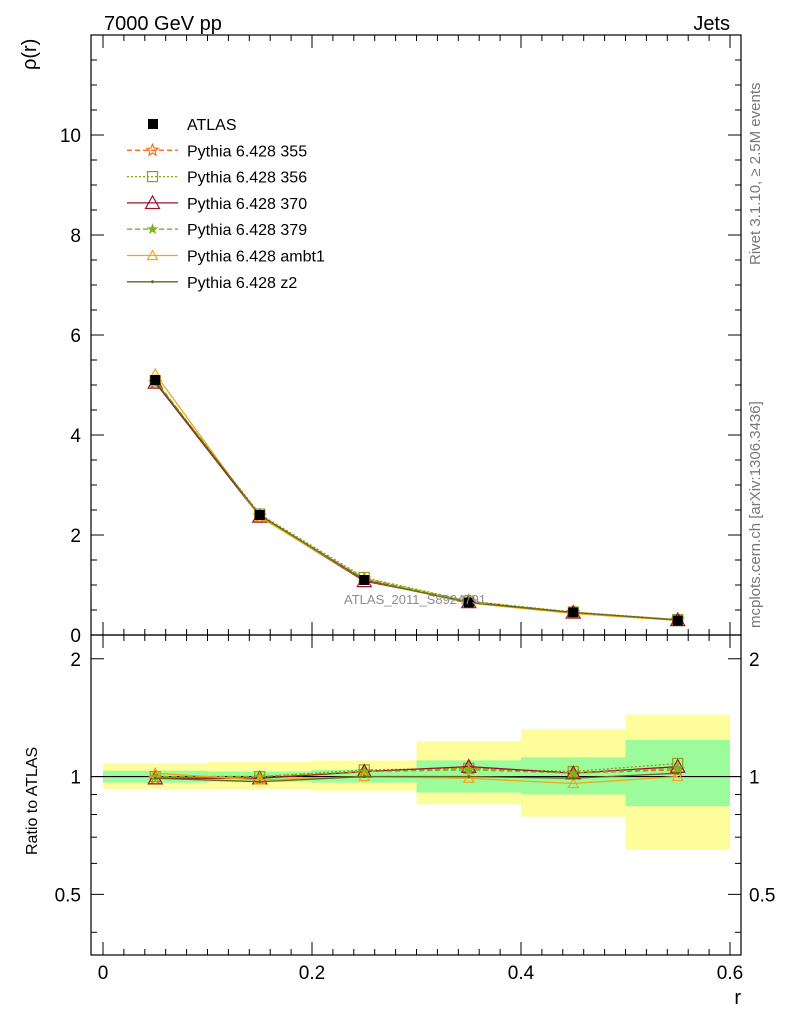 The height and width of the screenshot is (1024, 786). Describe the element at coordinates (762, 895) in the screenshot. I see `ratio-y-tick-label-right: 0.5` at that location.